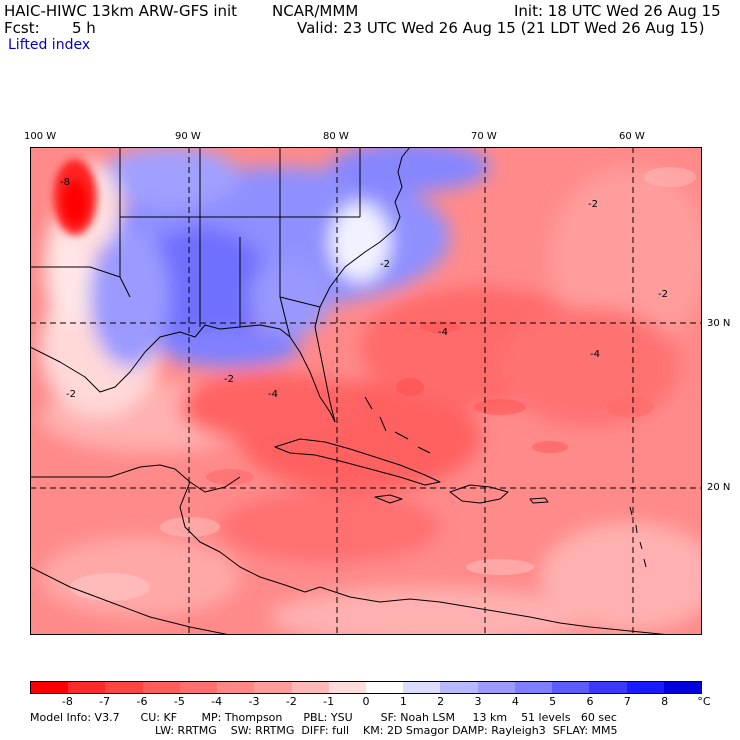 The image size is (740, 740). I want to click on lon-label-80w: 80 W, so click(336, 136).